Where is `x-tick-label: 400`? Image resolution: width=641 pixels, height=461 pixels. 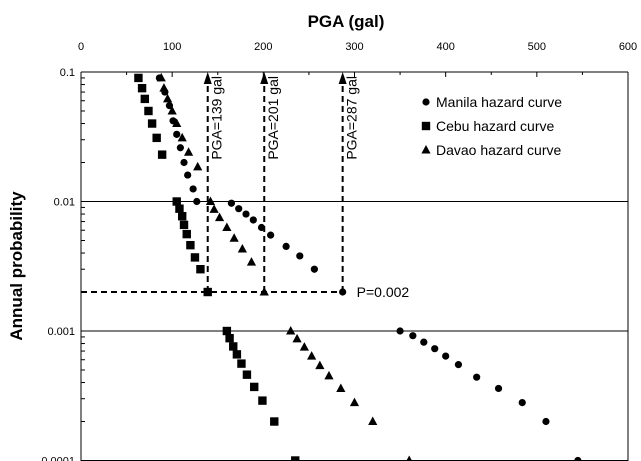 x-tick-label: 400 is located at coordinates (445, 47).